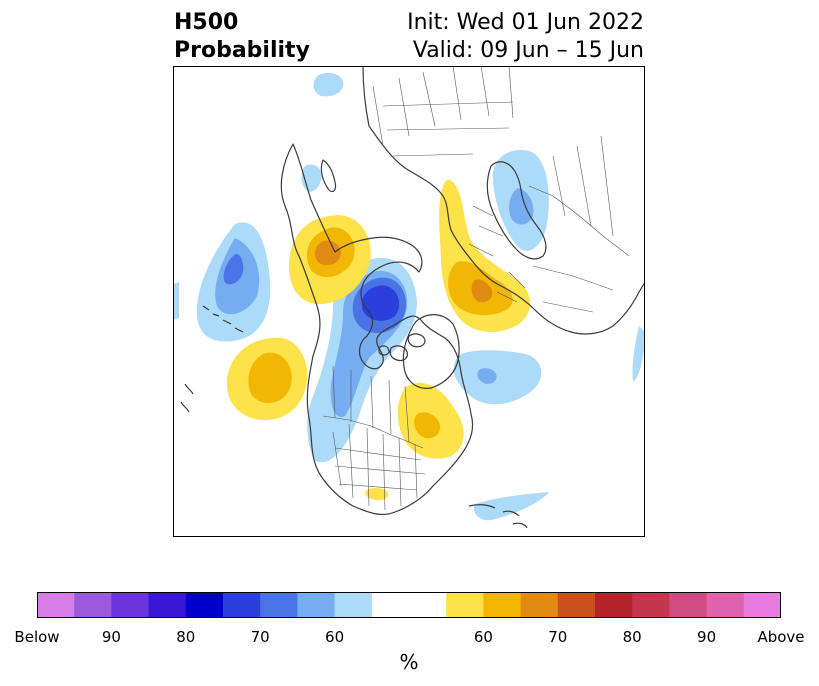 Image resolution: width=819 pixels, height=686 pixels. I want to click on us-state-borders, so click(379, 467).